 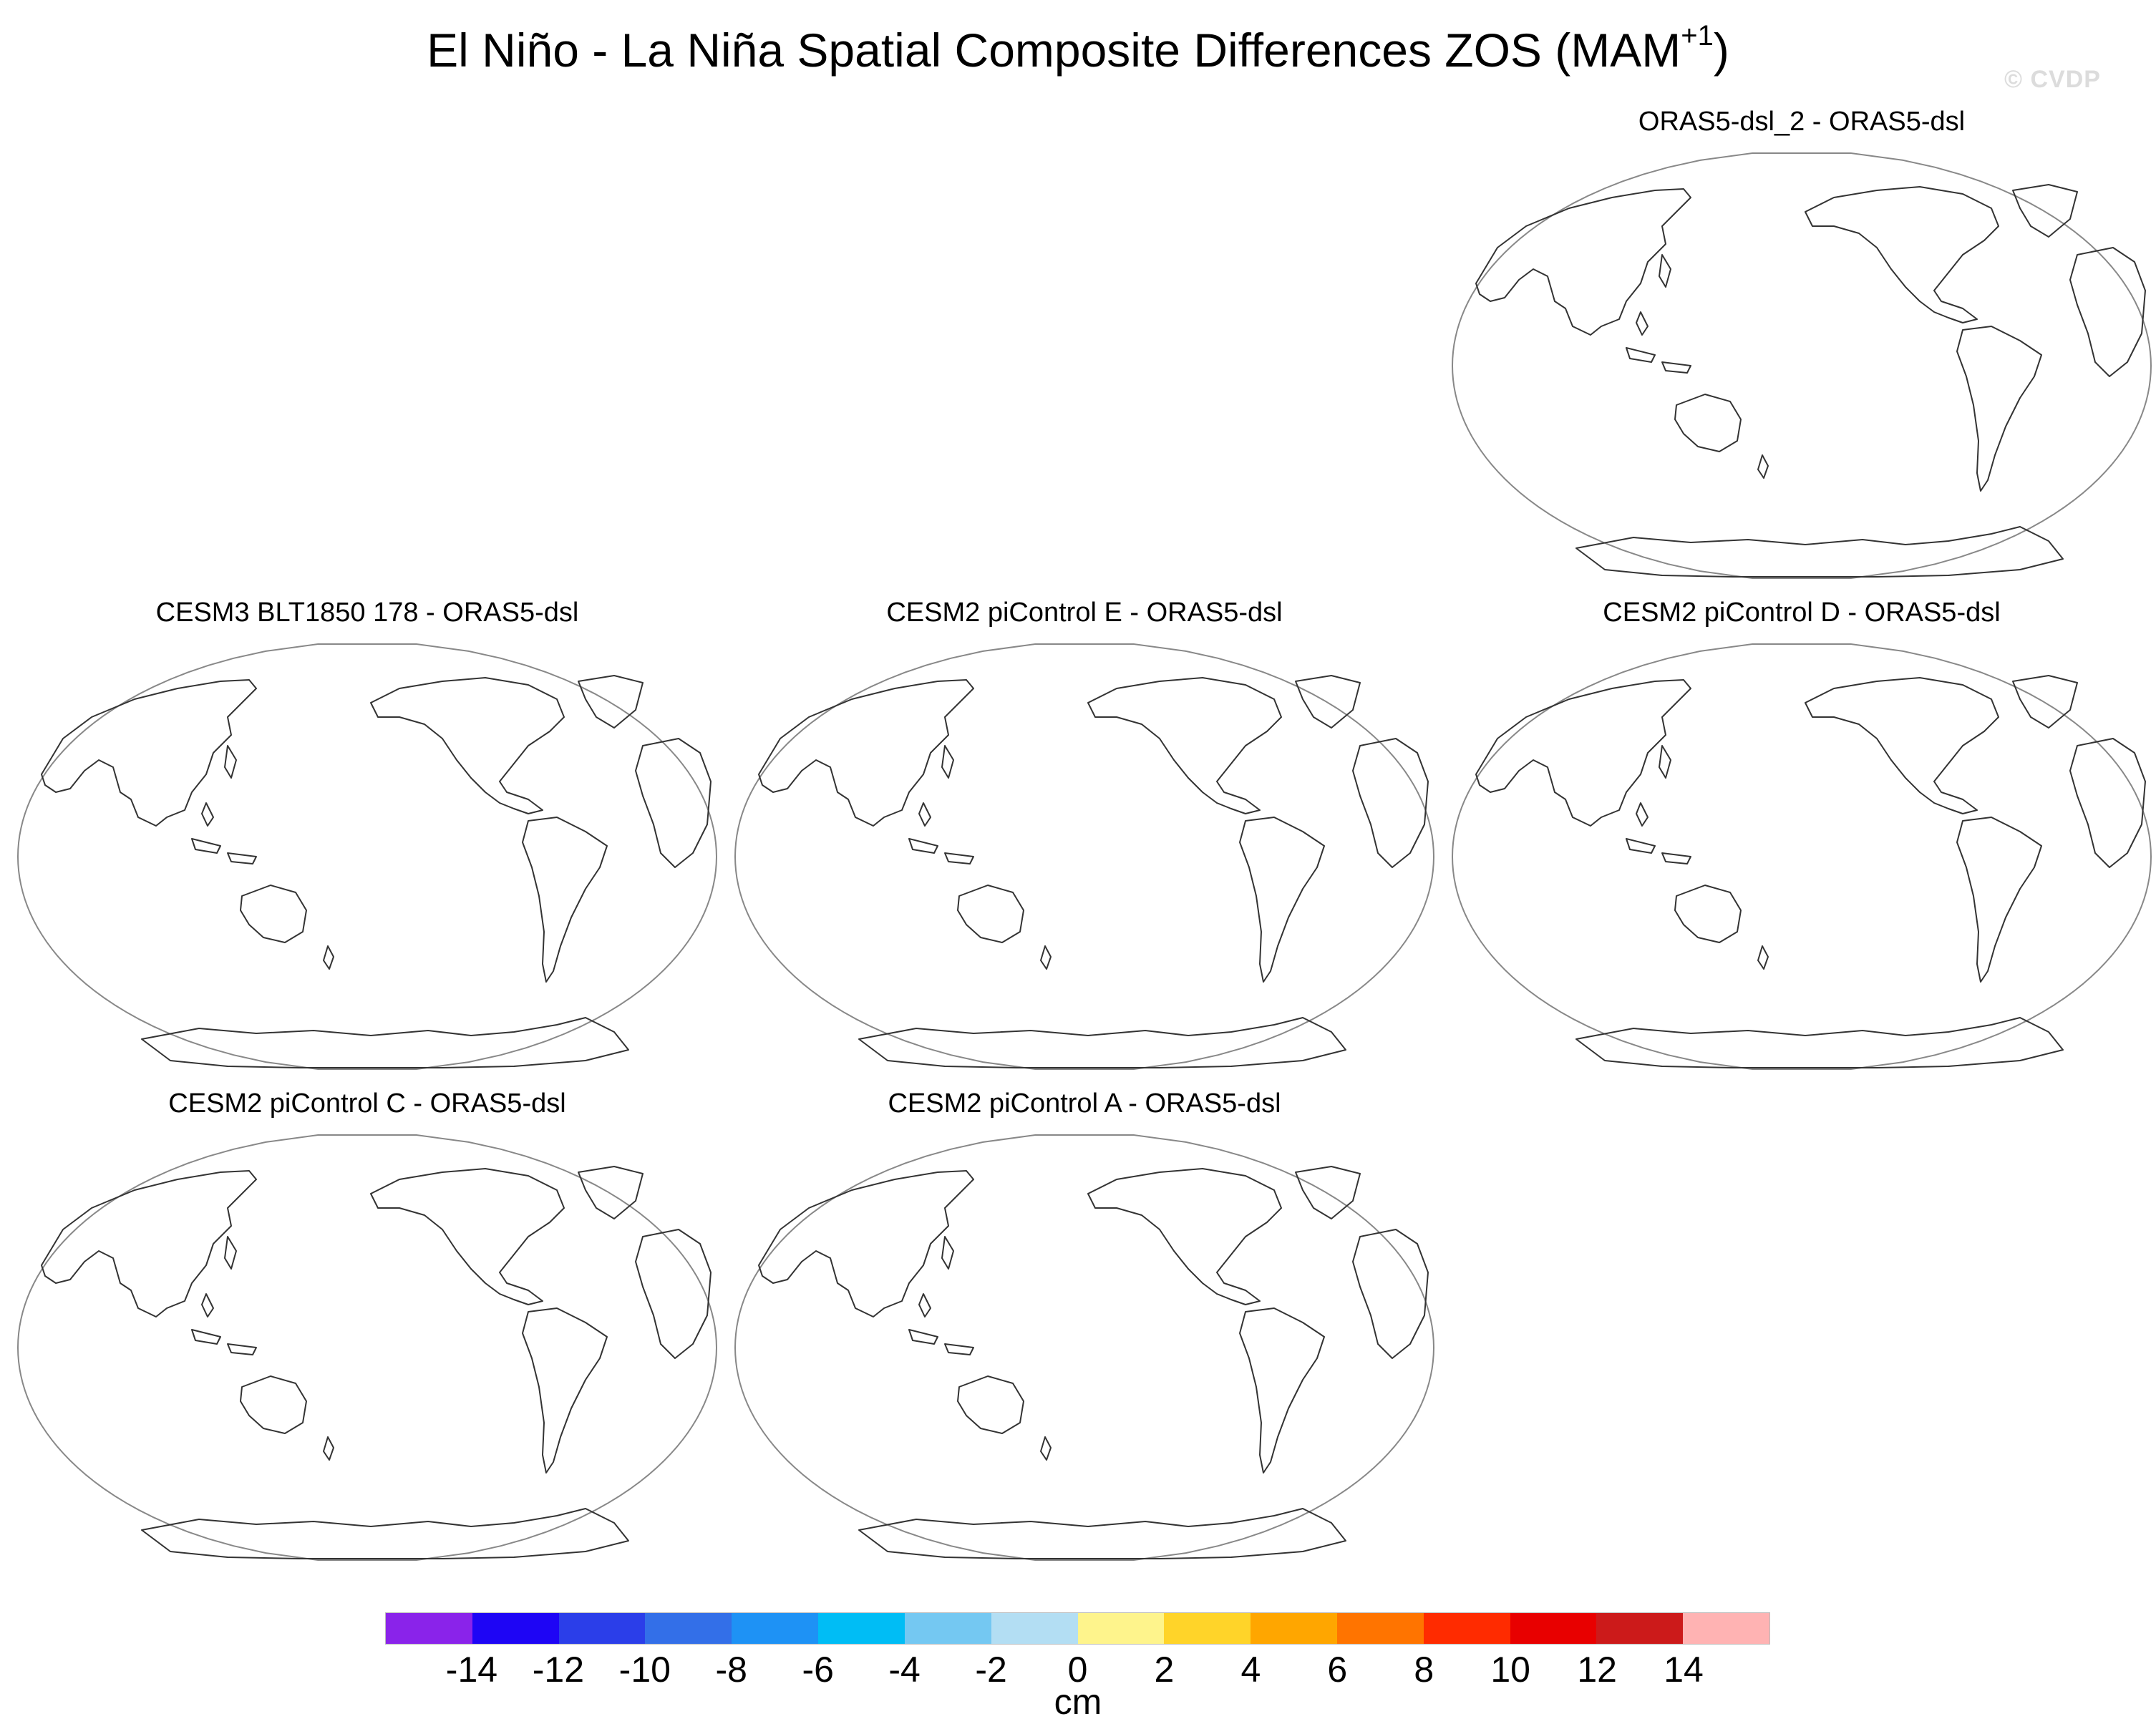 What do you see at coordinates (1084, 613) in the screenshot?
I see `panel-title: CESM2 piControl E - ORAS5-dsl` at bounding box center [1084, 613].